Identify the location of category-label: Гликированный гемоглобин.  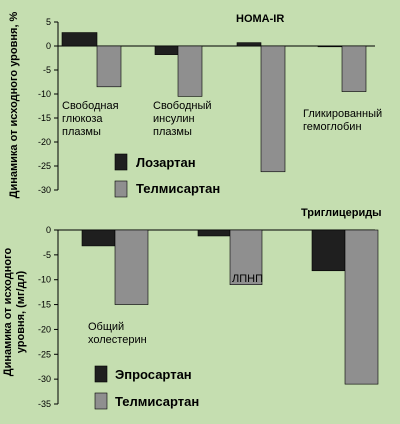
(342, 120).